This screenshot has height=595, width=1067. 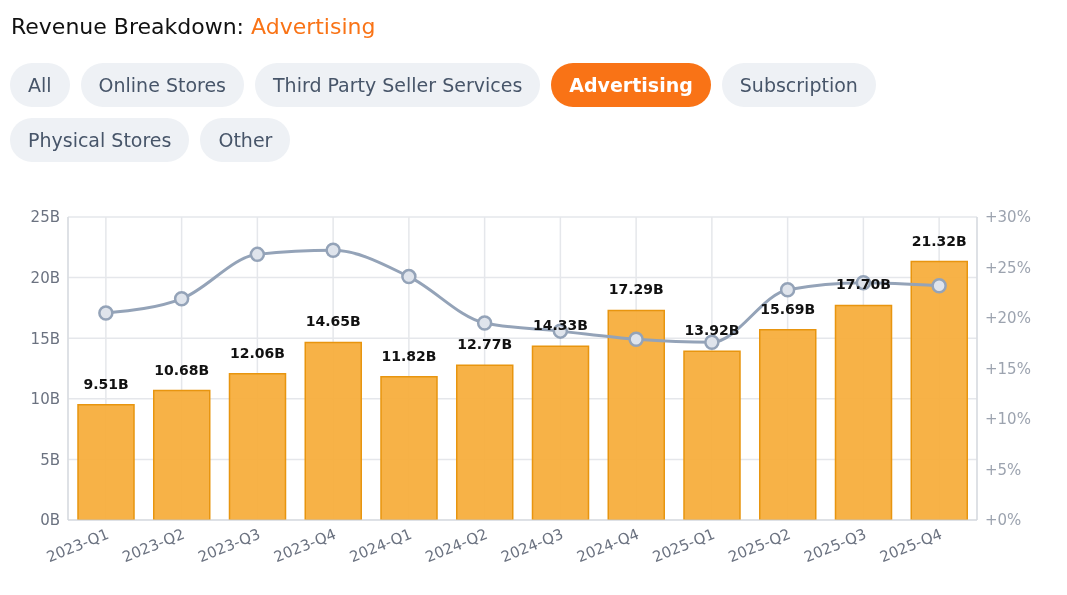 I want to click on data-label: 17.29B, so click(x=636, y=289).